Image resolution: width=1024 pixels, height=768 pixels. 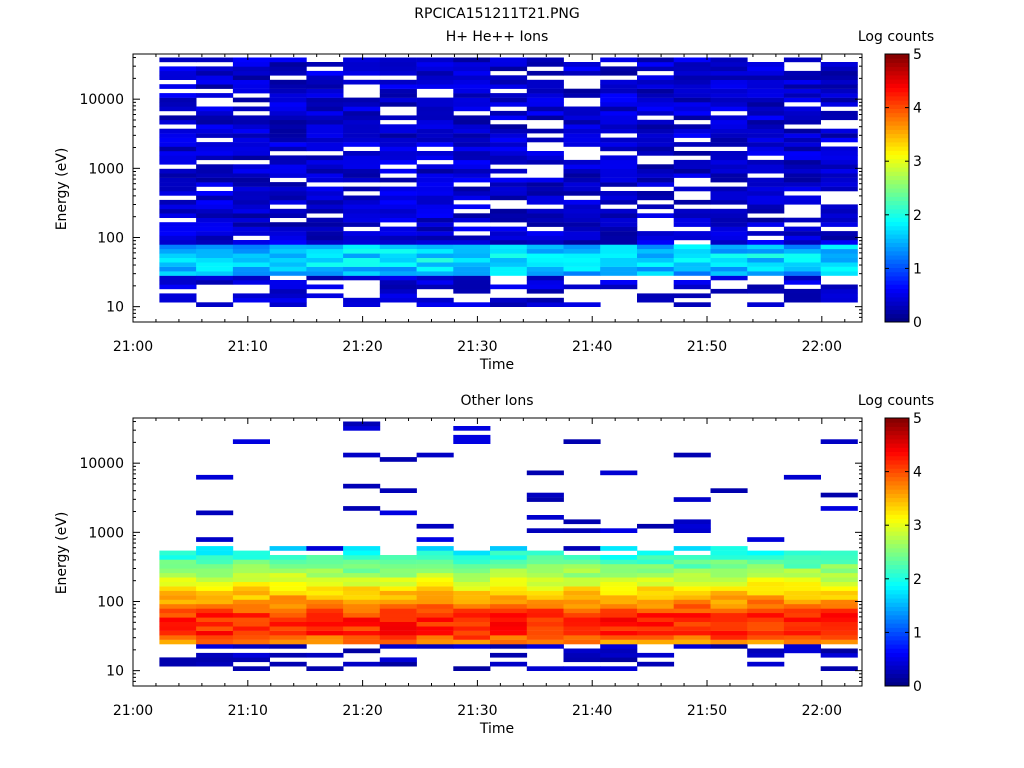 I want to click on panel-2-title: Other Ions, so click(x=497, y=401).